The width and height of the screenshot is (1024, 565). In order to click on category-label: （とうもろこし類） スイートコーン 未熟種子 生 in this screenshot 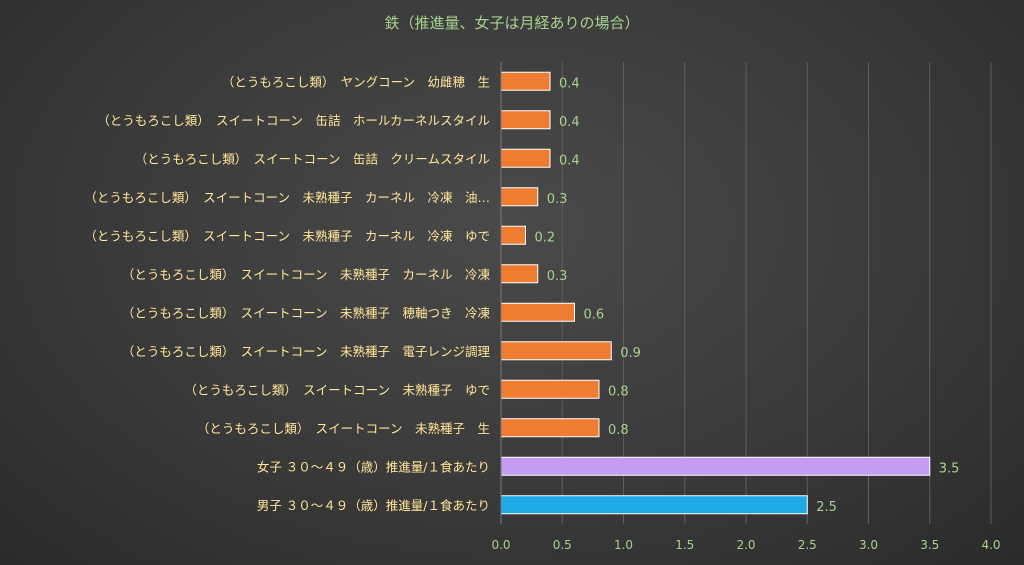, I will do `click(343, 428)`.